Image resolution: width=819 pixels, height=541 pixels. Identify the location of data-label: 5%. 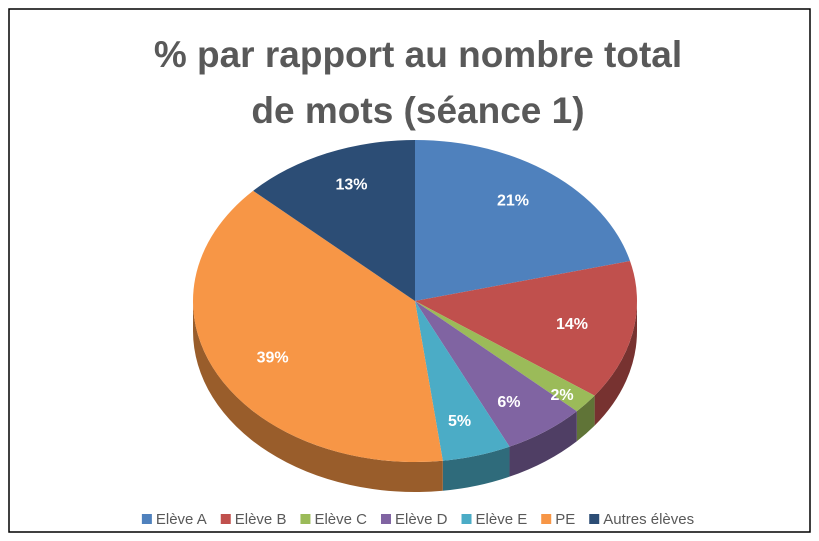
(459, 421).